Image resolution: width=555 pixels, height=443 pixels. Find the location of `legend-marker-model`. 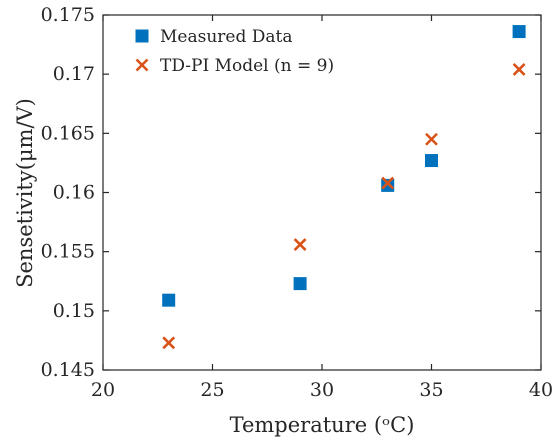

legend-marker-model is located at coordinates (142, 65).